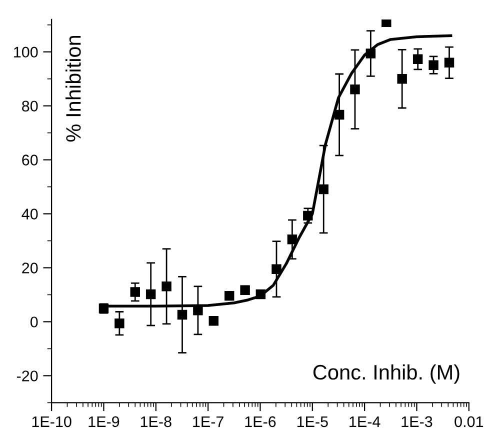  I want to click on y-tick-label: 0, so click(34, 322).